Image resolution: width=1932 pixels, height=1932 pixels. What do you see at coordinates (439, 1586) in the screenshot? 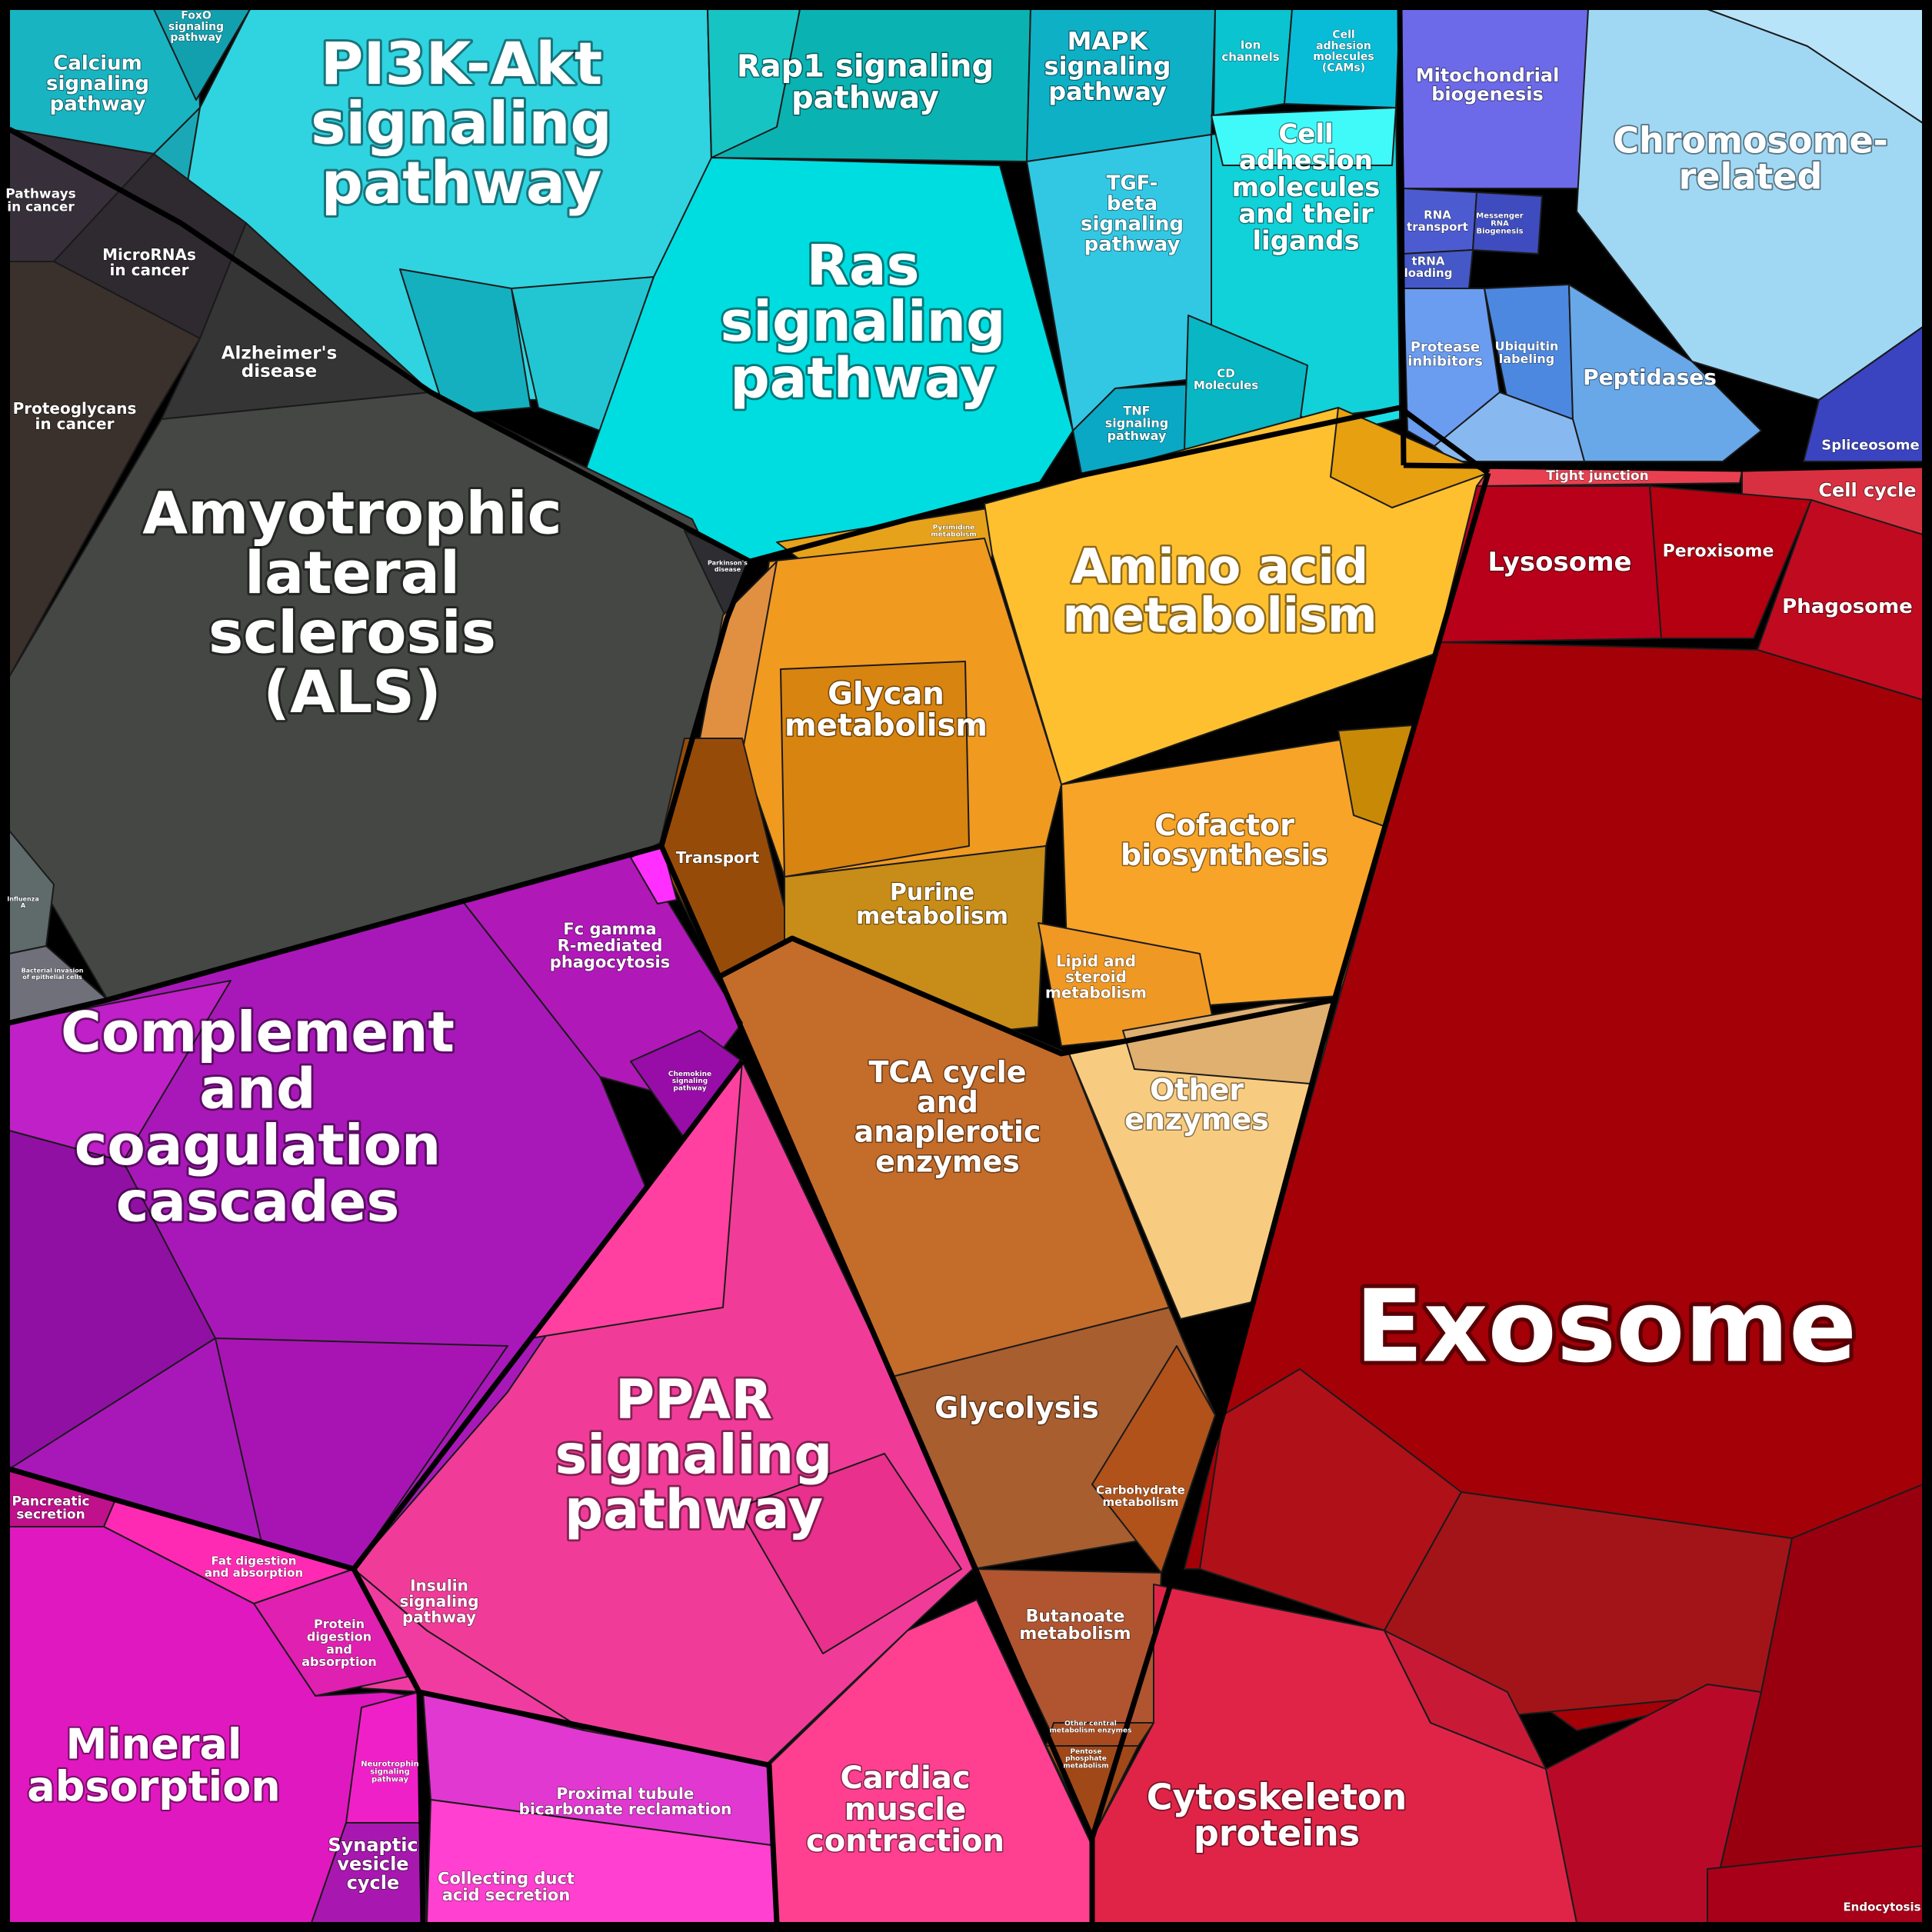
I see `label-line: Insulin` at bounding box center [439, 1586].